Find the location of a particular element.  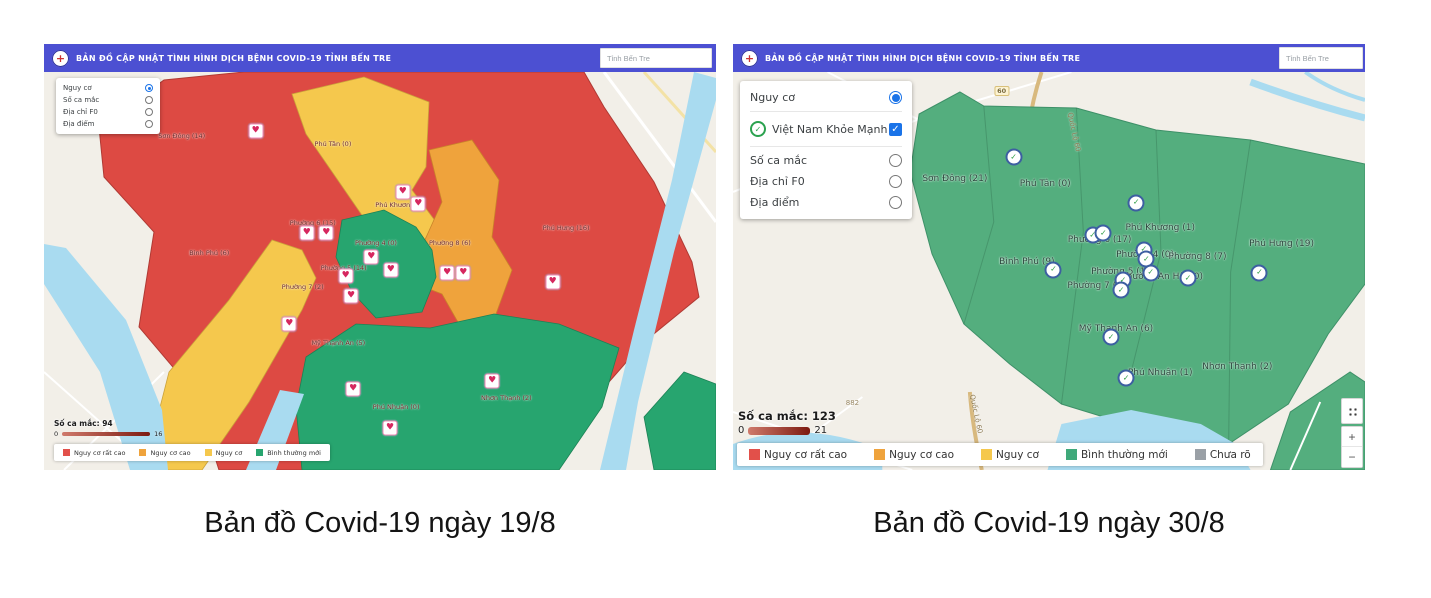

zoom-out-button: − is located at coordinates (1352, 457).